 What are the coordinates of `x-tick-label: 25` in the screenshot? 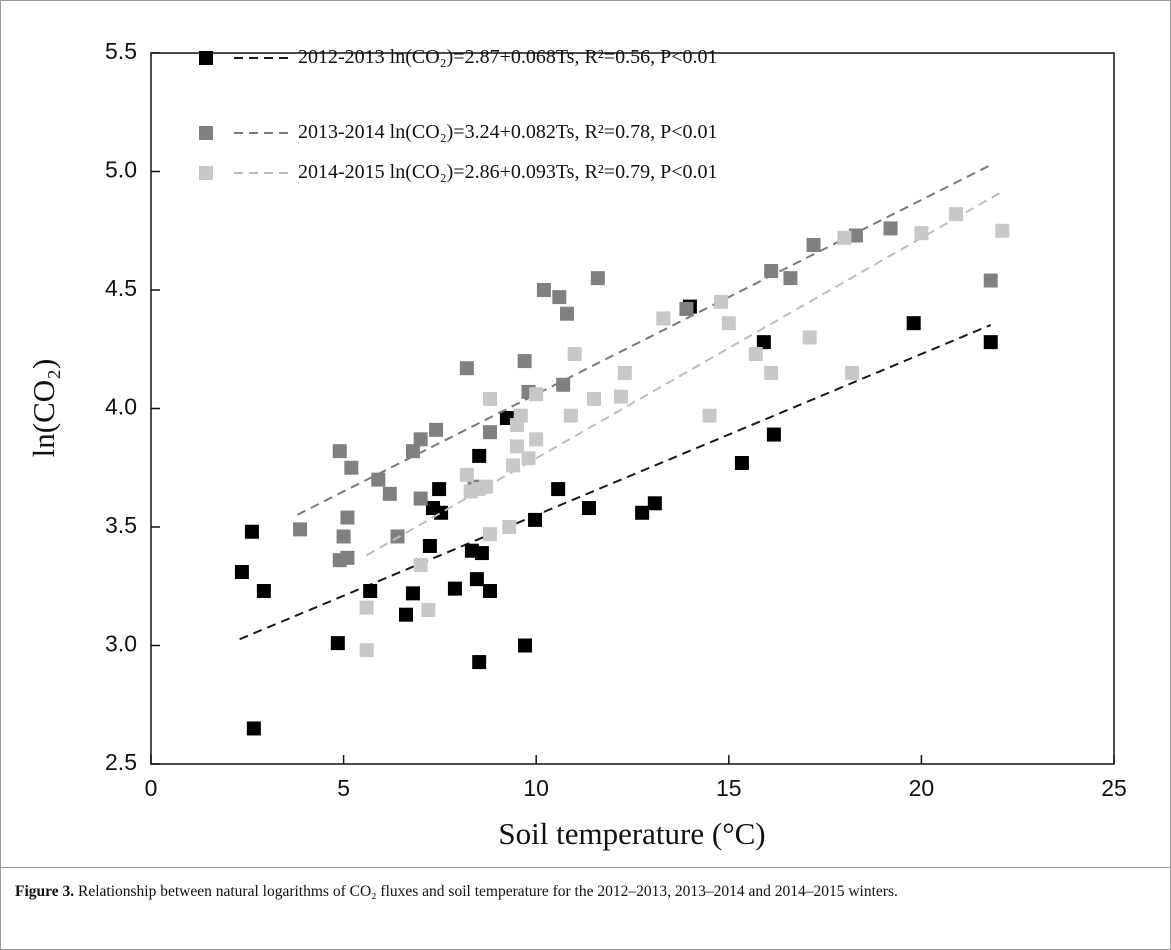 It's located at (1114, 788).